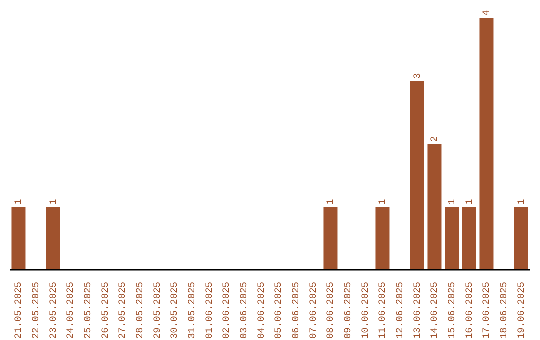 This screenshot has height=340, width=540. What do you see at coordinates (486, 13) in the screenshot?
I see `data-label: 4` at bounding box center [486, 13].